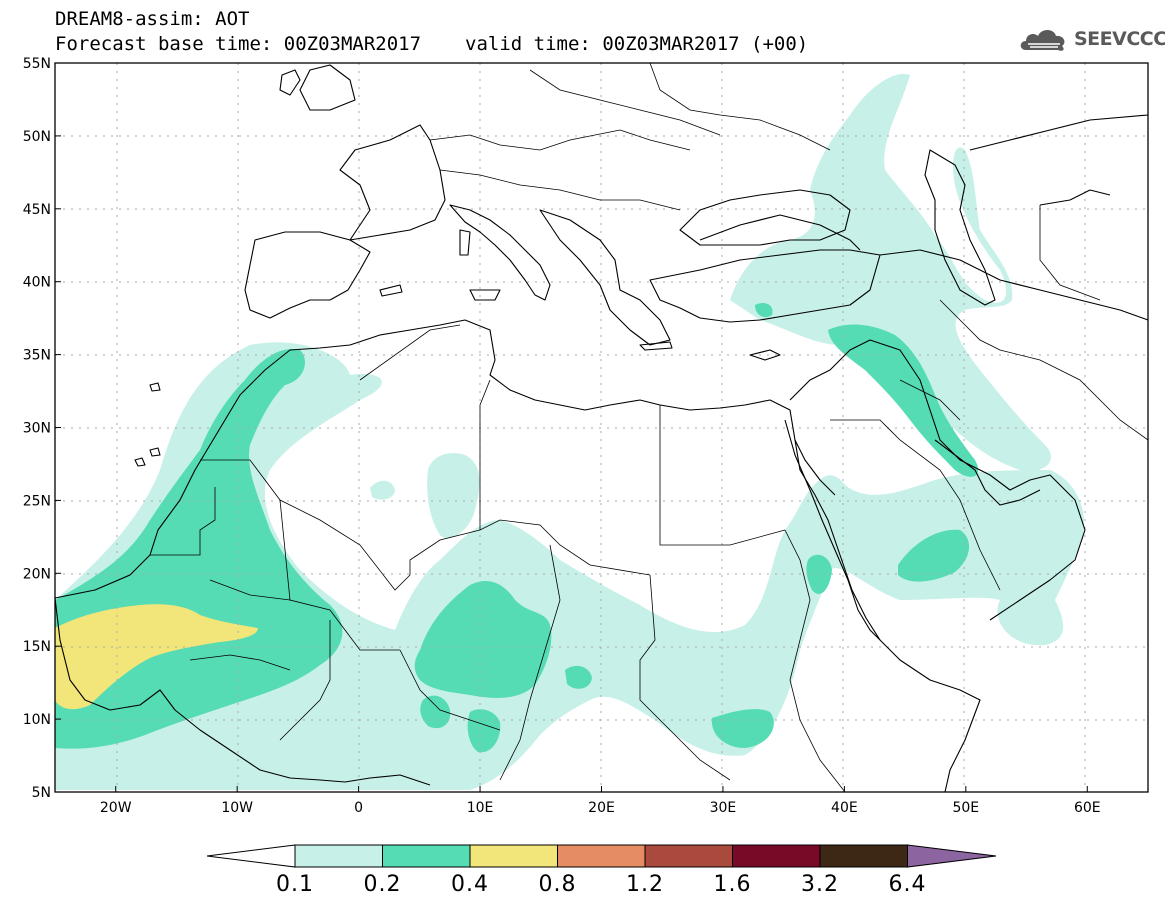 This screenshot has width=1165, height=905. I want to click on lat-tick-label: 25N, so click(37, 501).